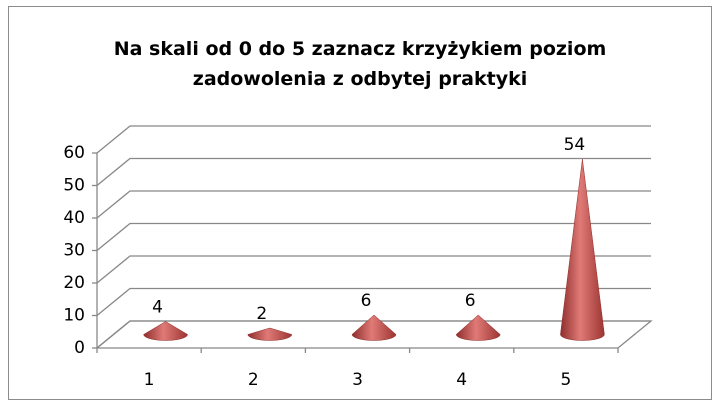 This screenshot has width=727, height=403. Describe the element at coordinates (157, 308) in the screenshot. I see `data-label: 4` at that location.